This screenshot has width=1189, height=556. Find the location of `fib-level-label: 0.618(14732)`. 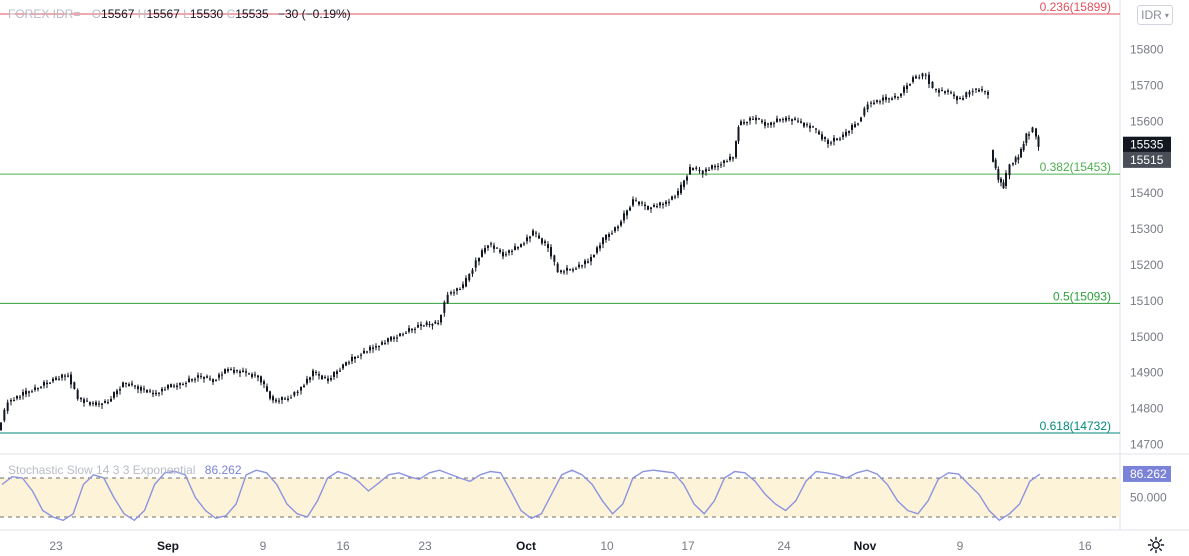

fib-level-label: 0.618(14732) is located at coordinates (1075, 426).